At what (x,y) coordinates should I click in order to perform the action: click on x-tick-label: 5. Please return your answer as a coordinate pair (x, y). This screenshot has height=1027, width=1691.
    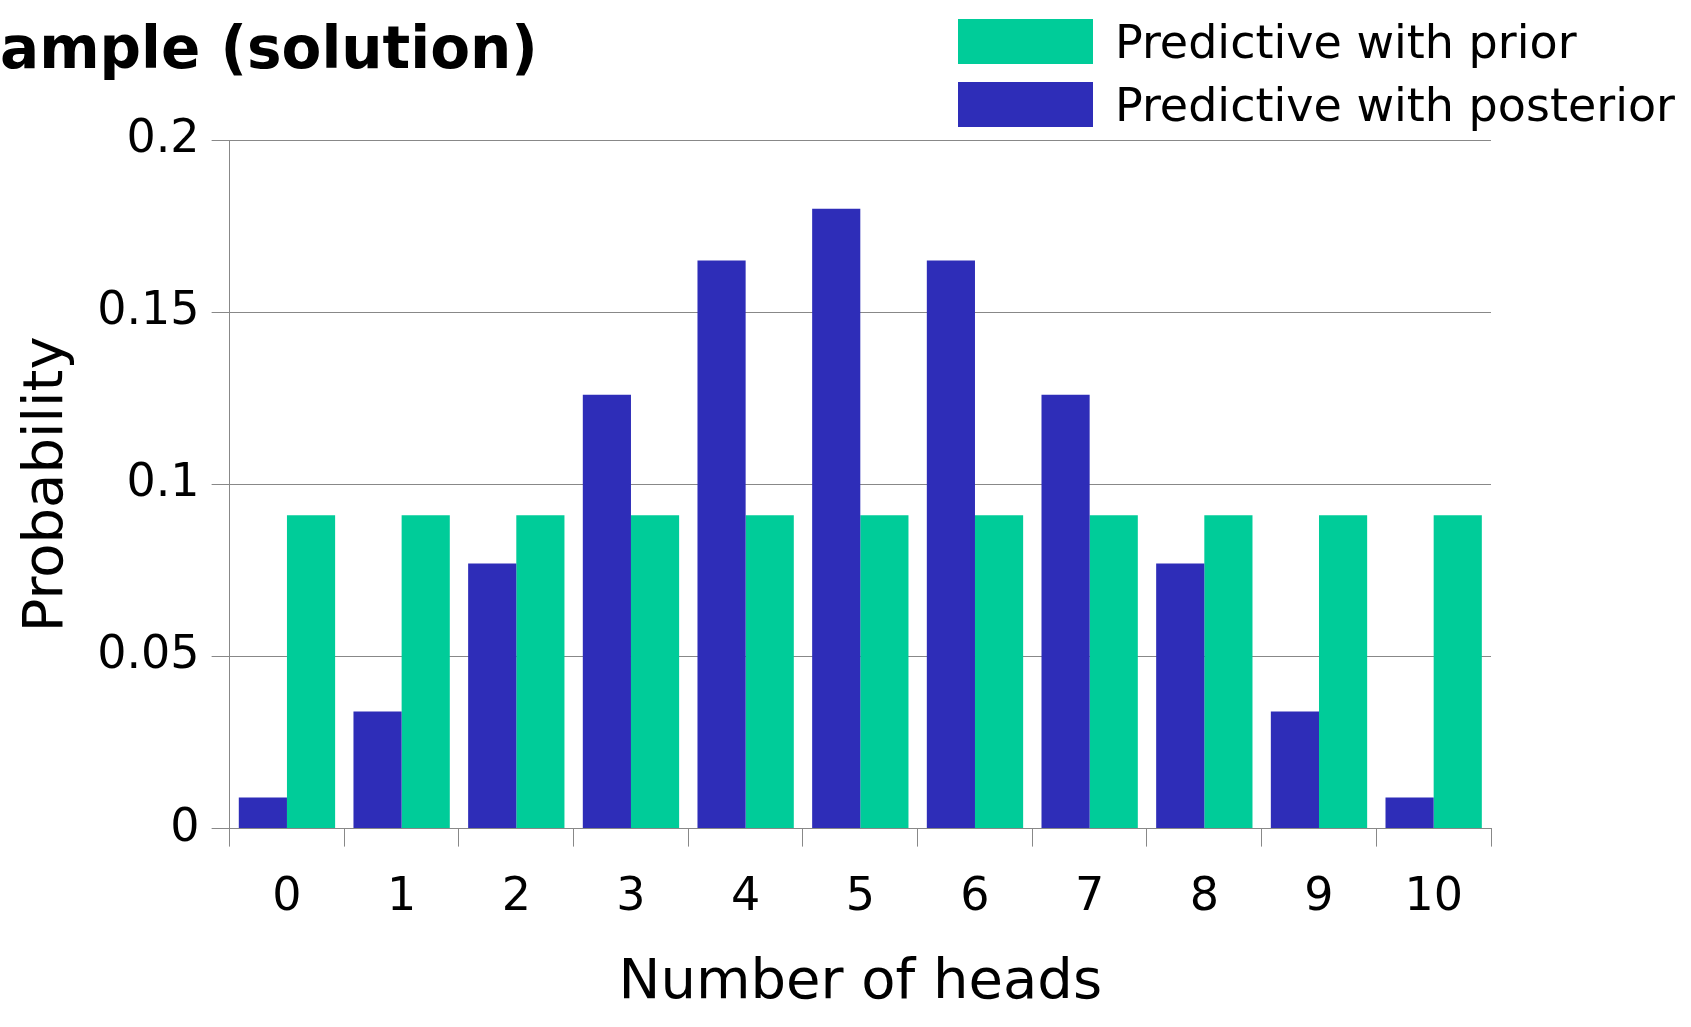
    Looking at the image, I should click on (860, 894).